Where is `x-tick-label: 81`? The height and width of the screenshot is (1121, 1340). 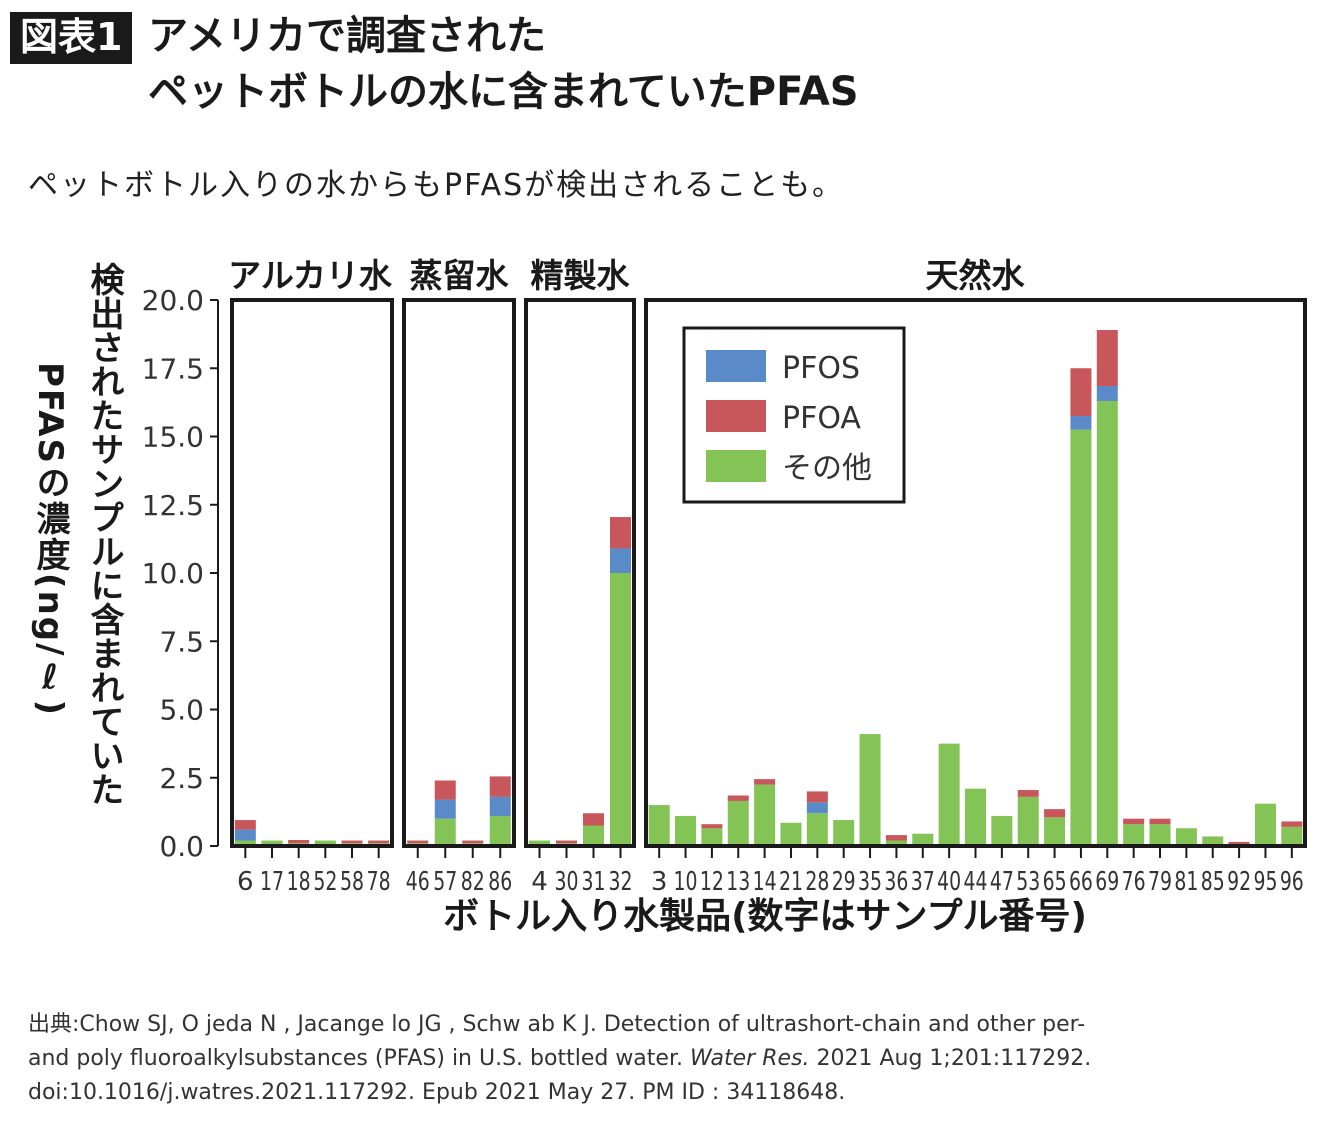
x-tick-label: 81 is located at coordinates (1186, 882).